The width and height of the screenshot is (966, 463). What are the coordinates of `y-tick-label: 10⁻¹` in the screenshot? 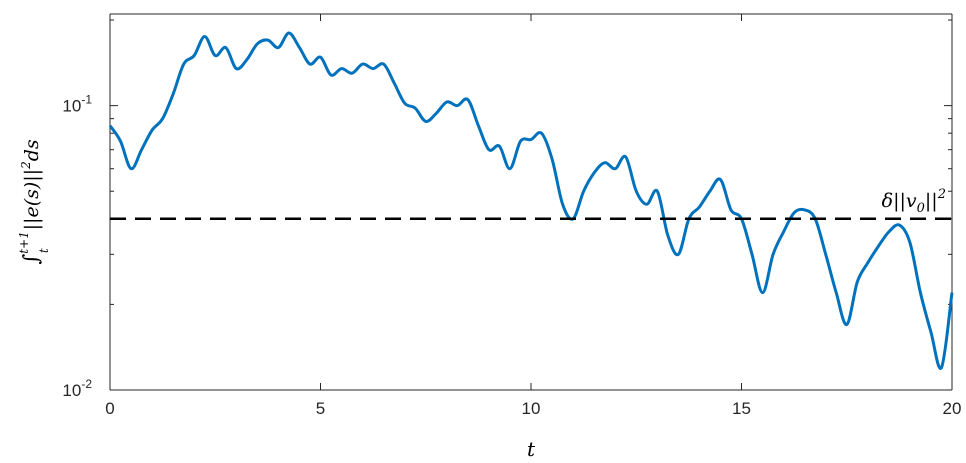 It's located at (77, 104).